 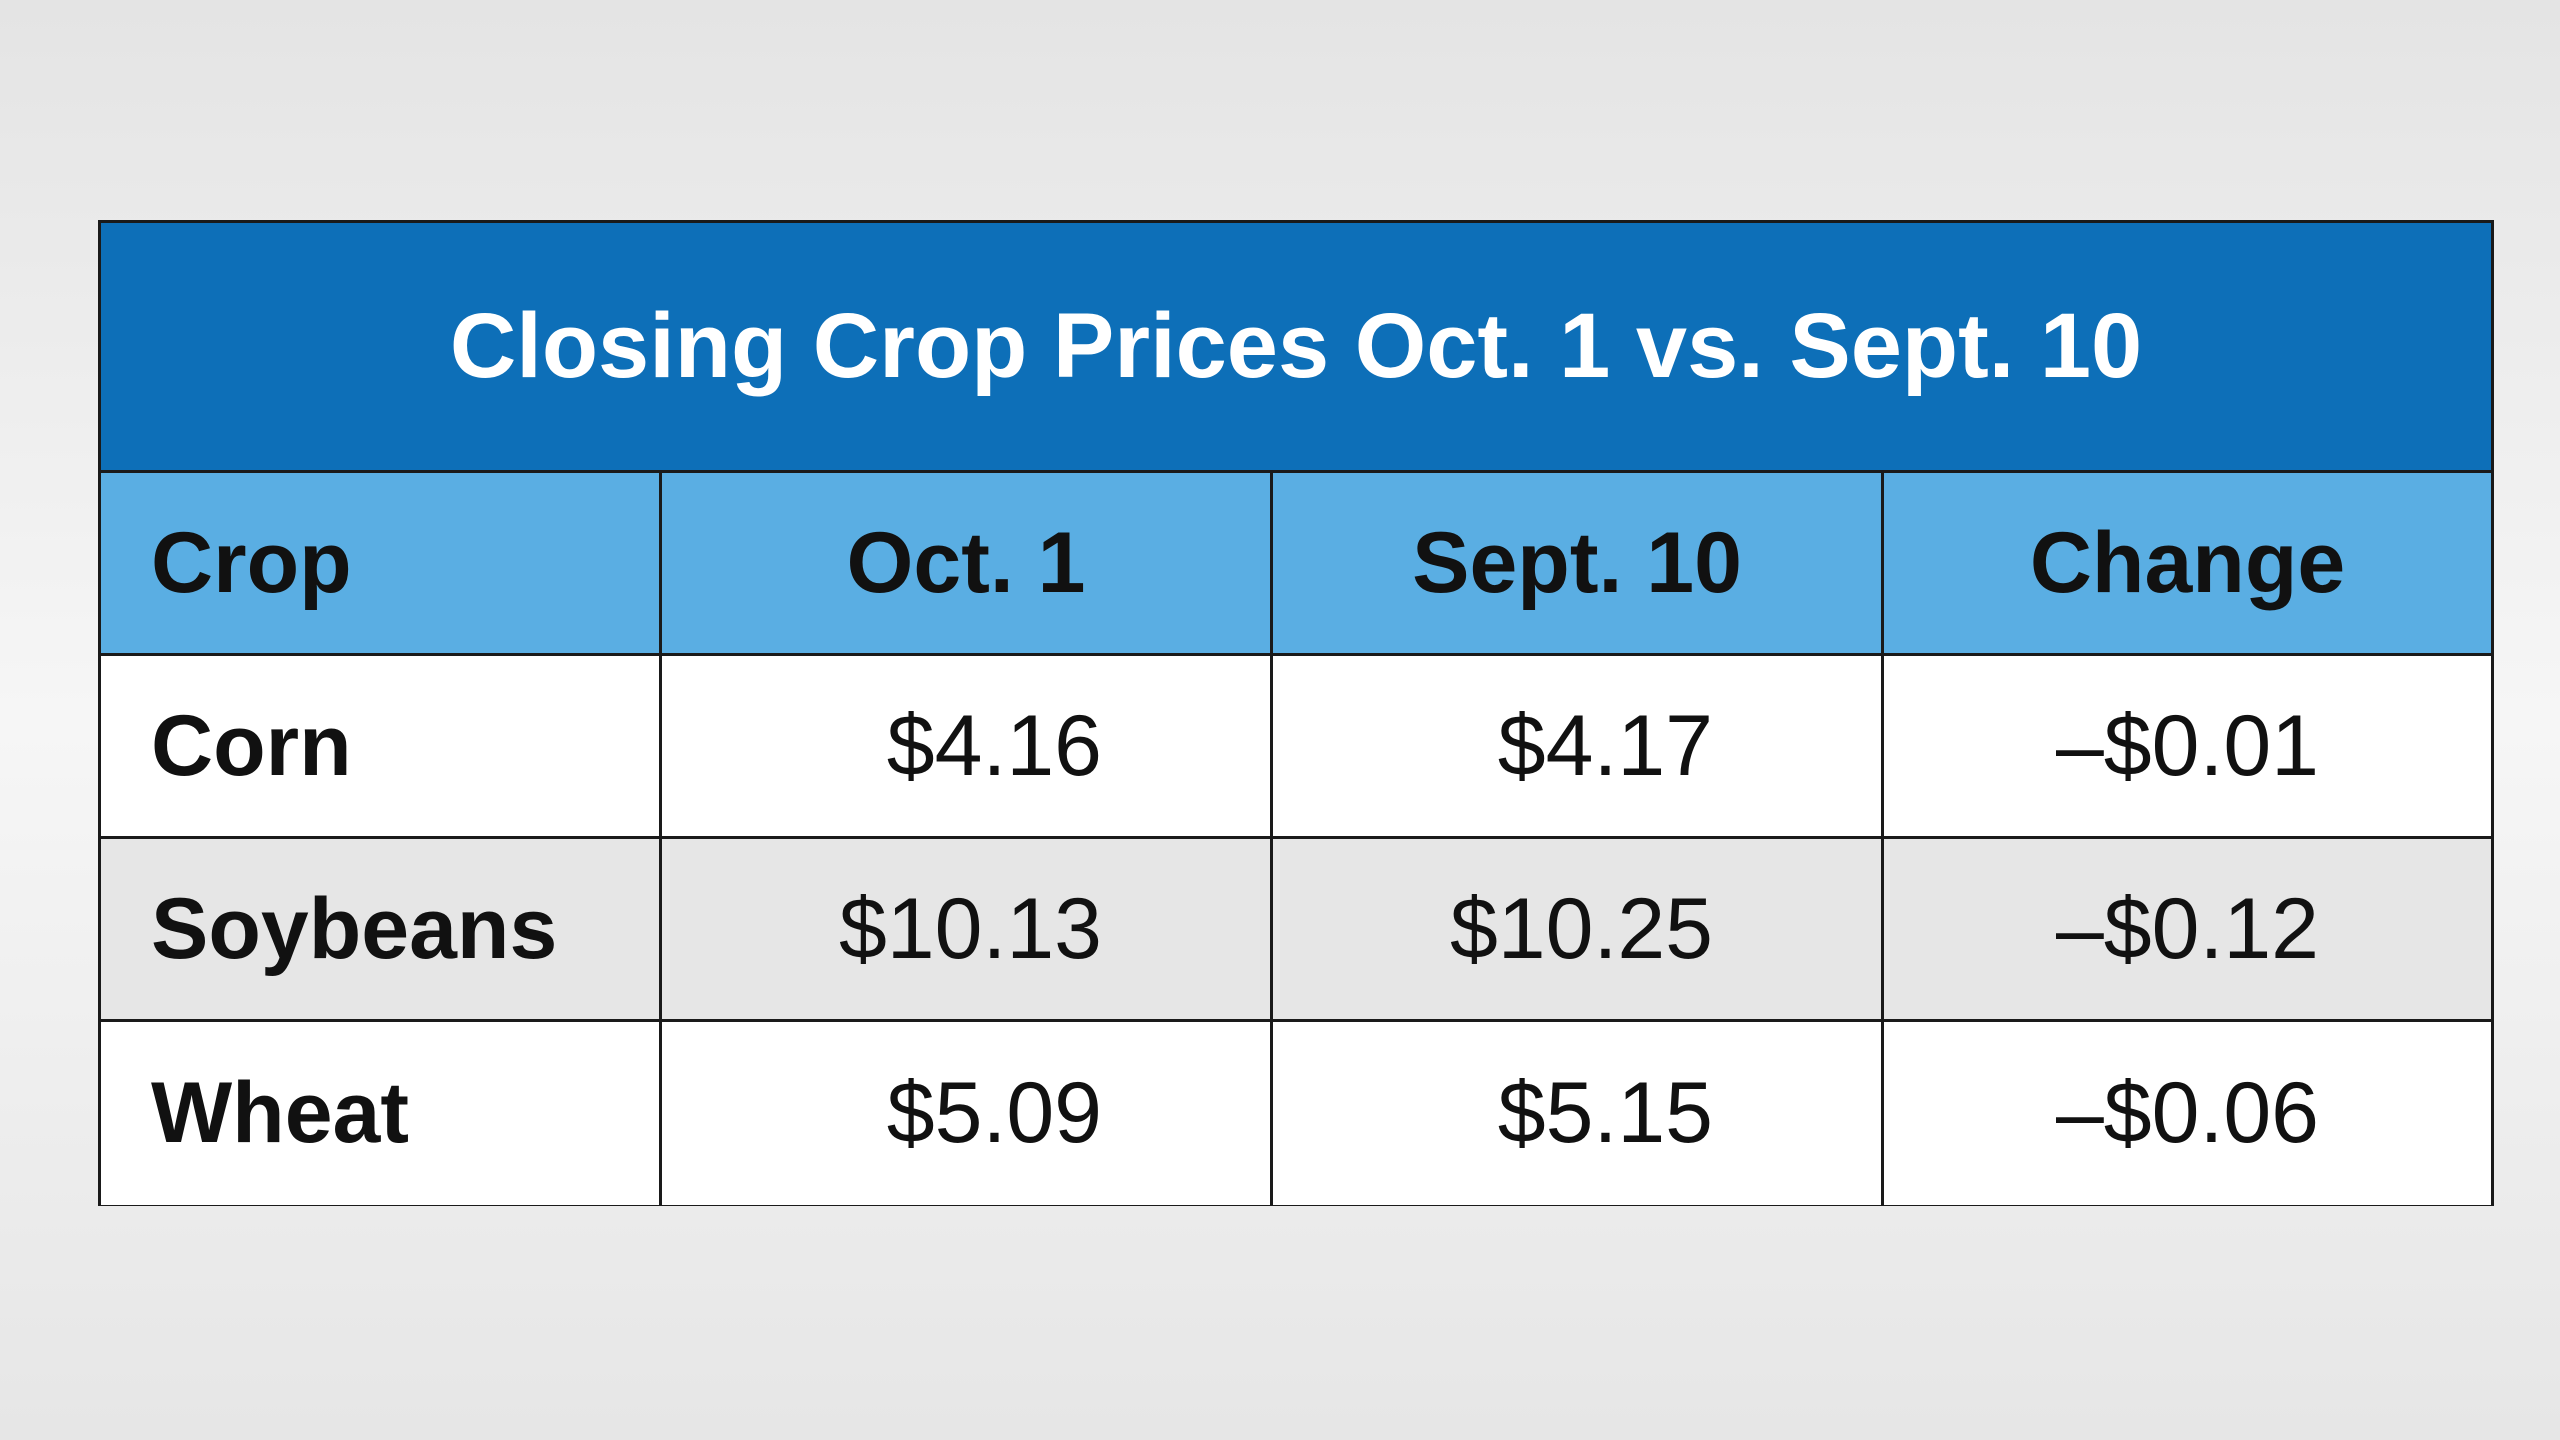 I want to click on header-cell: Oct. 1, so click(x=964, y=563).